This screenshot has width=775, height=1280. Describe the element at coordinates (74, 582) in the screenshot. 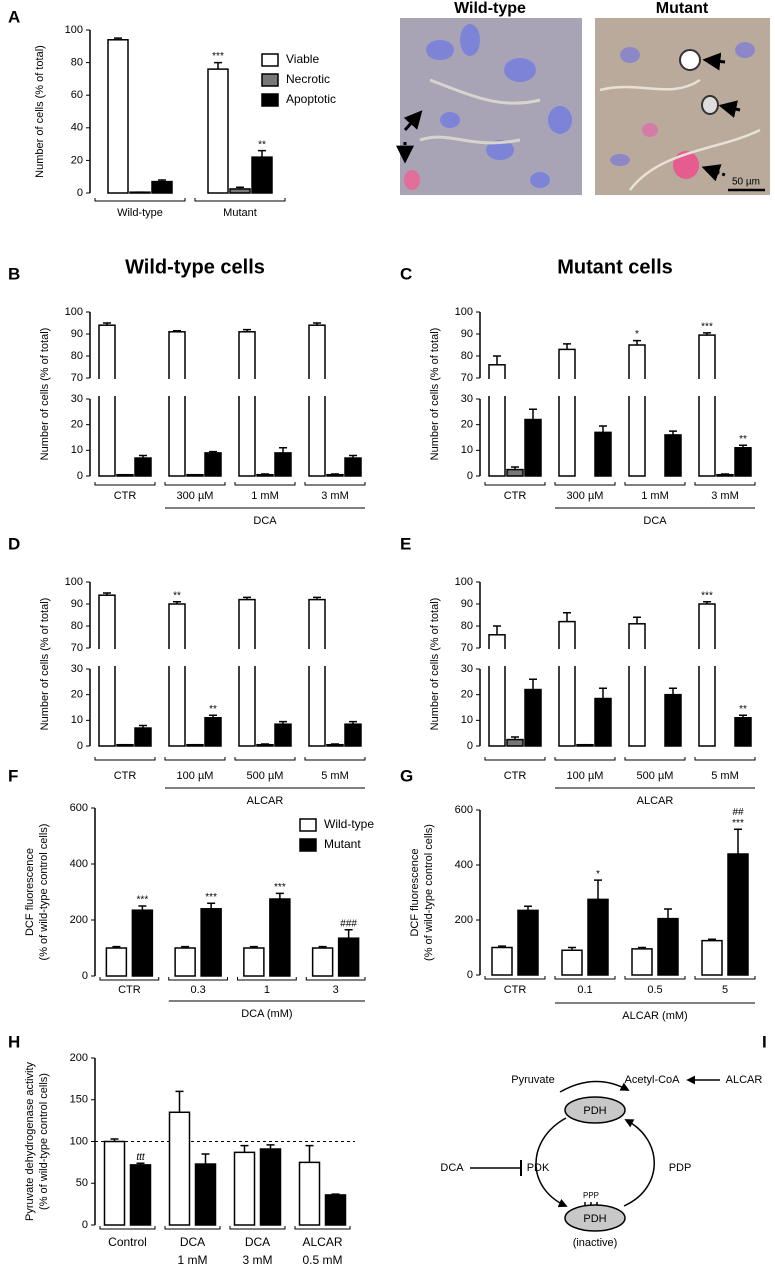

I see `y-tick-label: 100` at that location.